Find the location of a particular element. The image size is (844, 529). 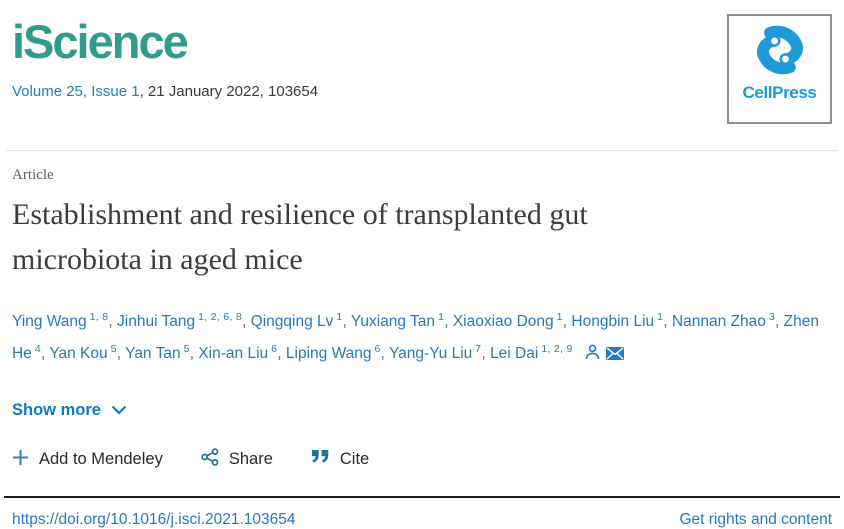

issue-link: Volume 25, Issue 1 is located at coordinates (76, 91).